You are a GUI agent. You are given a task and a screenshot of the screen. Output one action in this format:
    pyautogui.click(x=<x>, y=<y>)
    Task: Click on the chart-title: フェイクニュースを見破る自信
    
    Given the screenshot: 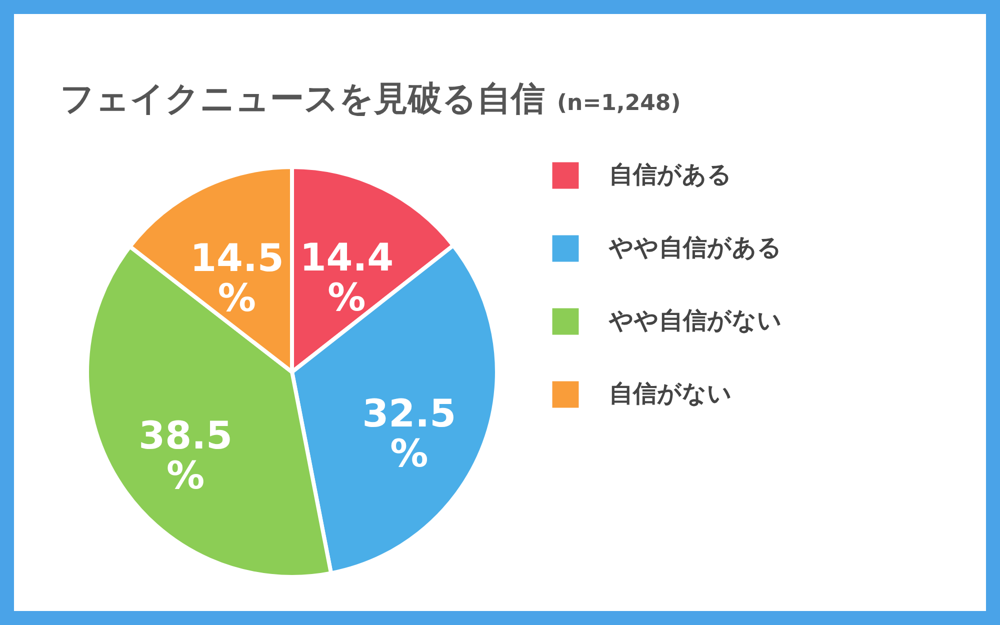 What is the action you would take?
    pyautogui.click(x=302, y=99)
    